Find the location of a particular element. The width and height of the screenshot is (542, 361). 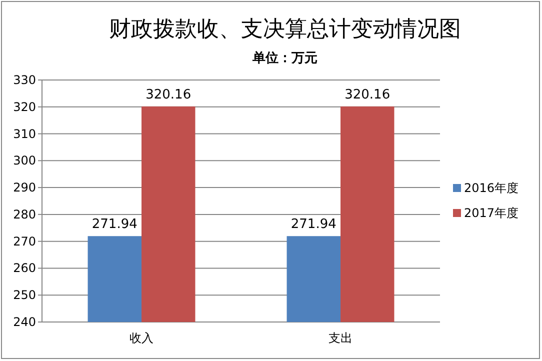

legend-label: 2016年度 is located at coordinates (491, 188).